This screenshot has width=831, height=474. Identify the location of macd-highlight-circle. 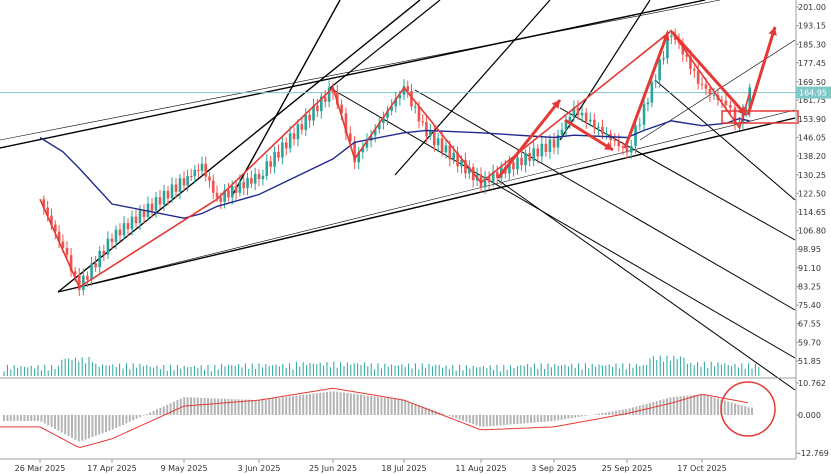
(748, 409).